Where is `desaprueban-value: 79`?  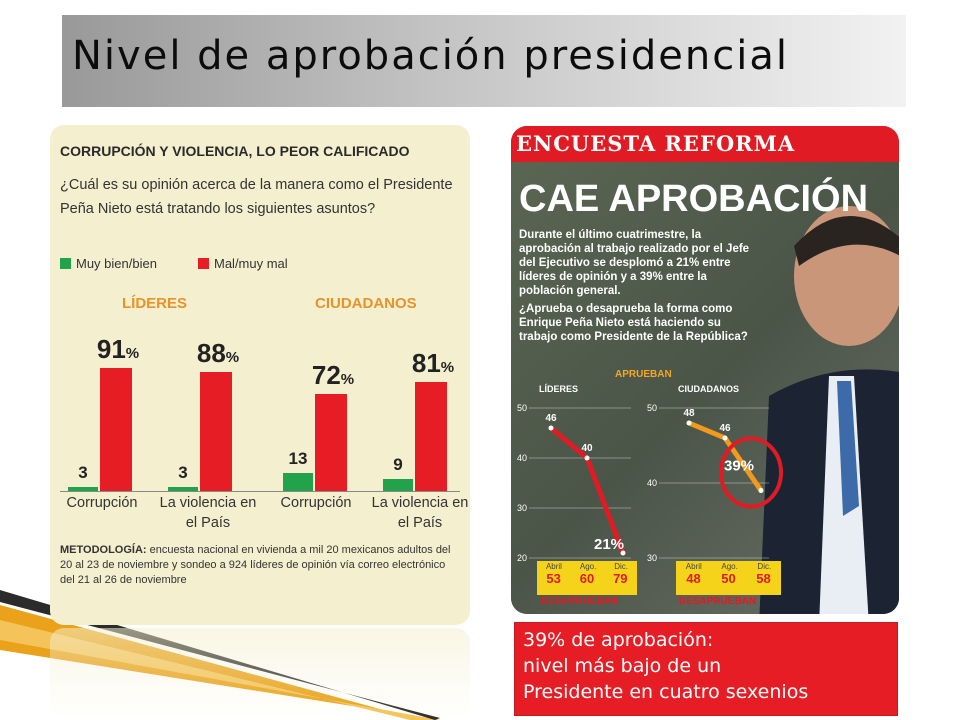
desaprueban-value: 79 is located at coordinates (620, 578).